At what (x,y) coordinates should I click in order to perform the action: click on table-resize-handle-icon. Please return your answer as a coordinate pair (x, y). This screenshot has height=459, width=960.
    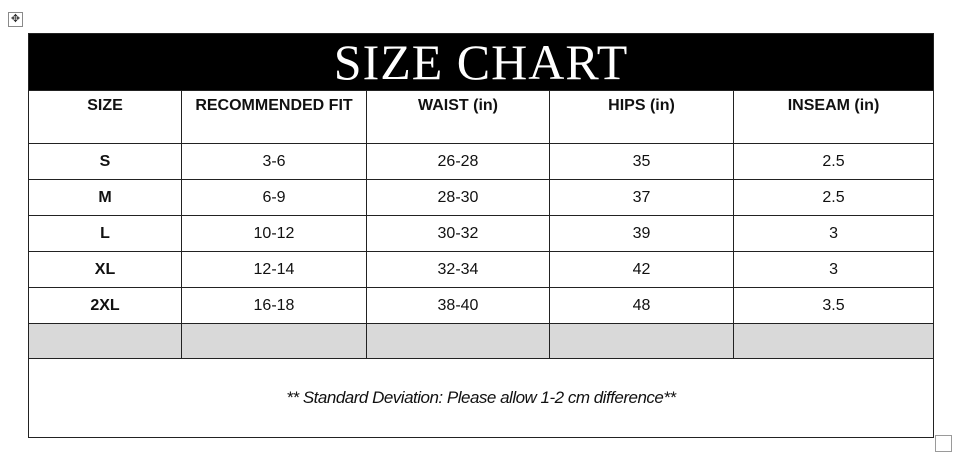
    Looking at the image, I should click on (943, 443).